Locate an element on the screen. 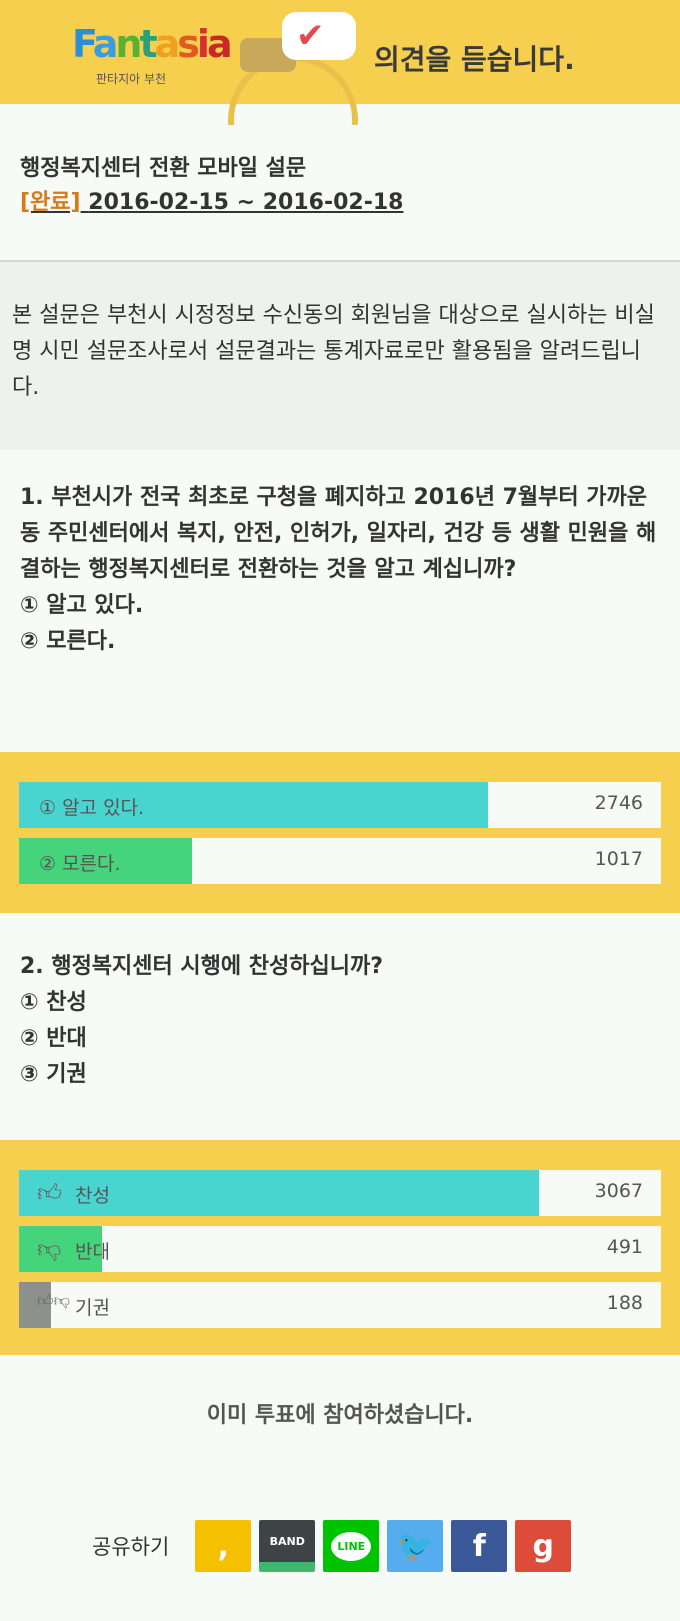 The height and width of the screenshot is (1621, 680). share-line-button: LINE is located at coordinates (351, 1546).